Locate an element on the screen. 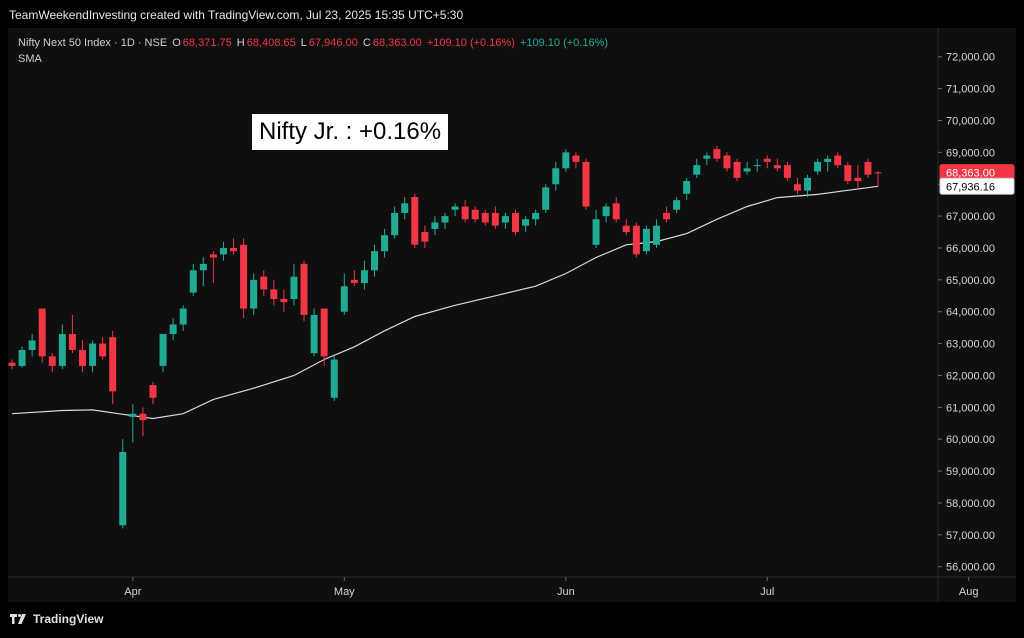 The image size is (1024, 638). tradingview-brand: TradingView is located at coordinates (56, 619).